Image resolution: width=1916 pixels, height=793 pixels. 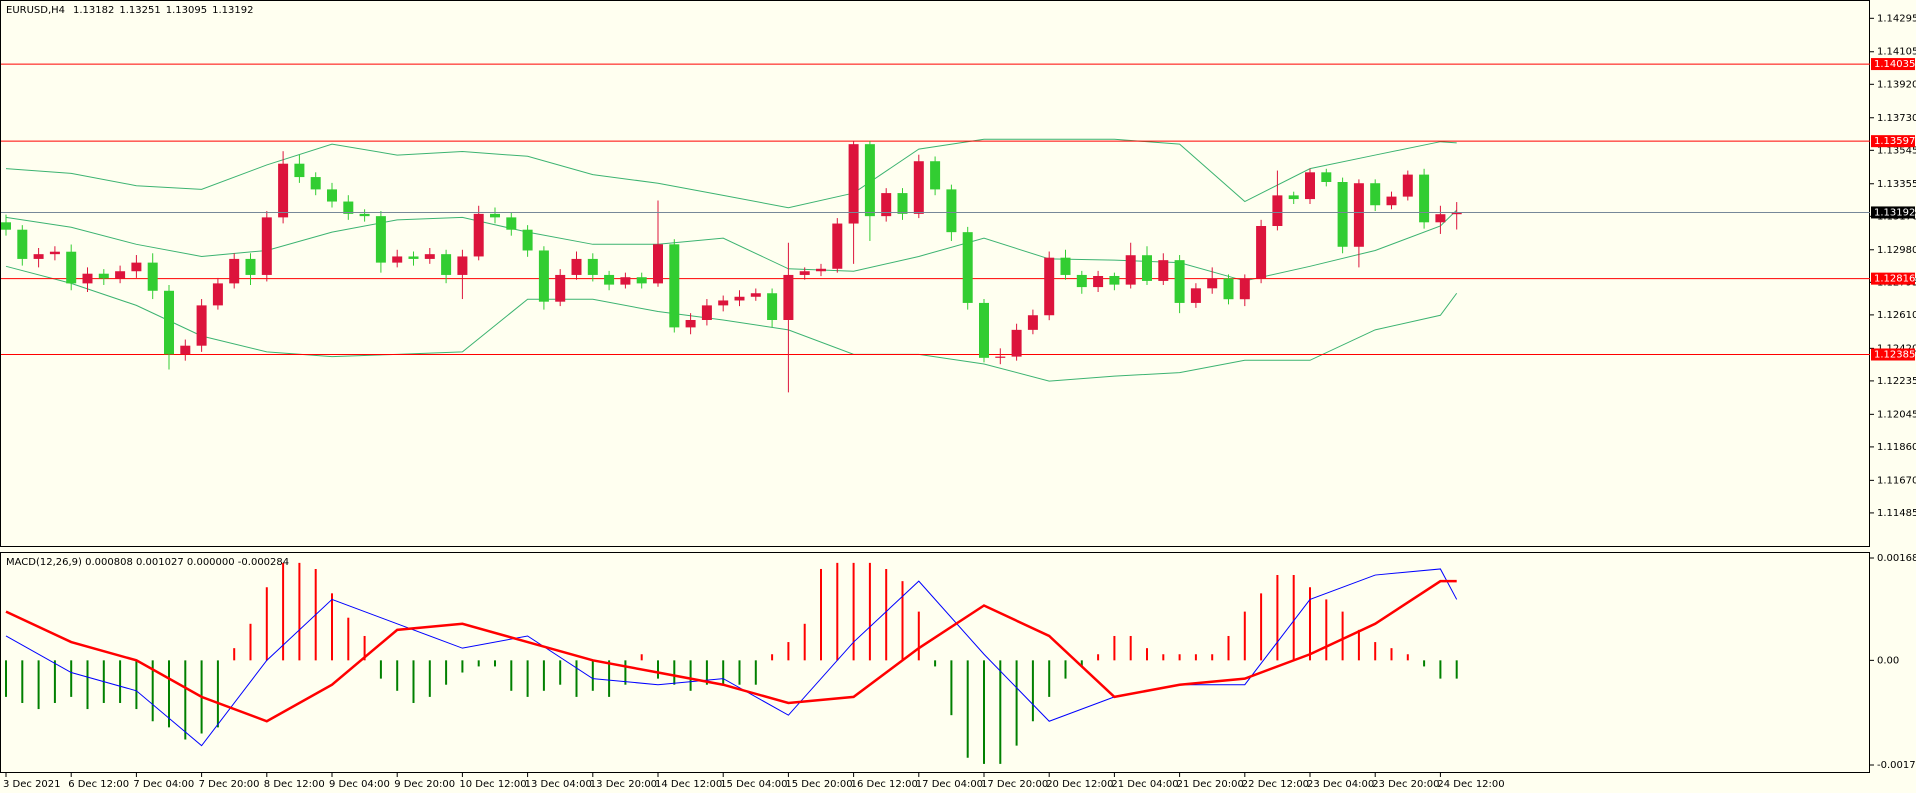 I want to click on macd-line, so click(x=731, y=651).